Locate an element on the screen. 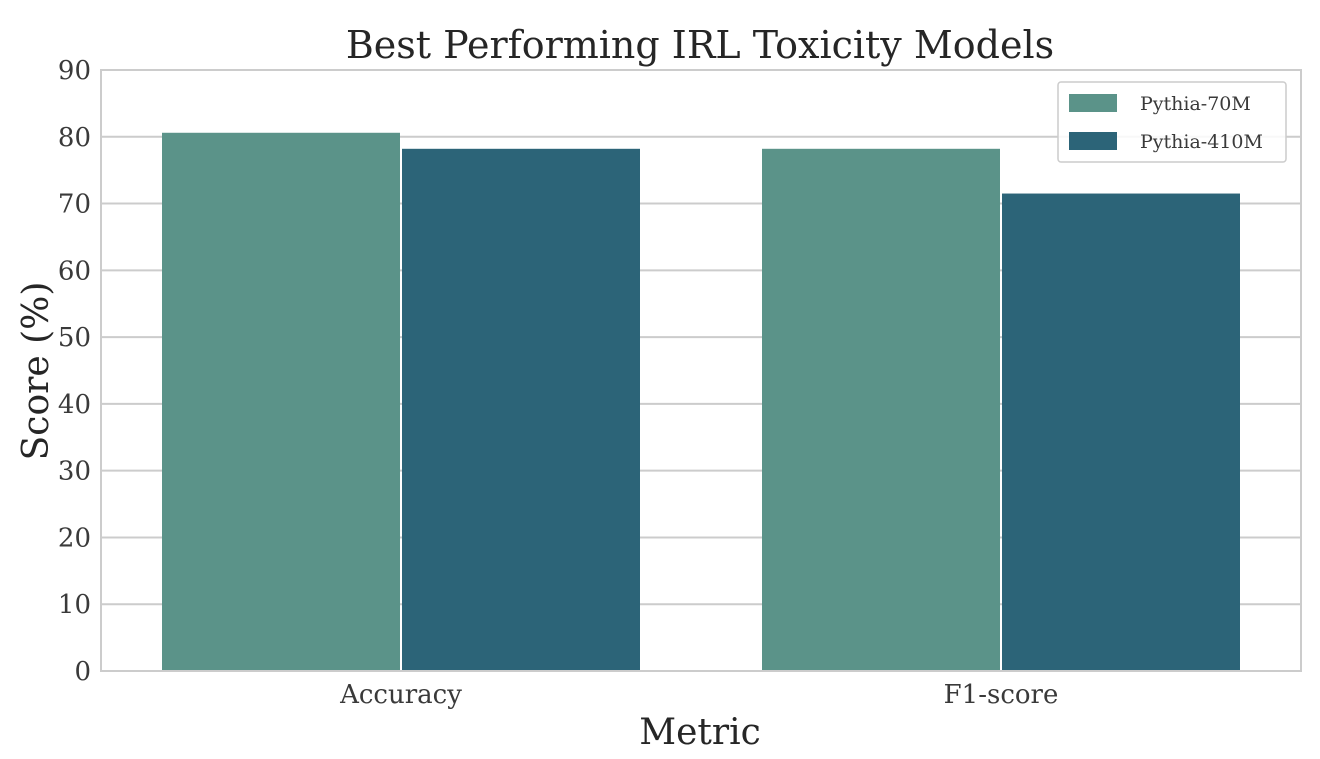  y-tick-label: 90 is located at coordinates (74, 71).